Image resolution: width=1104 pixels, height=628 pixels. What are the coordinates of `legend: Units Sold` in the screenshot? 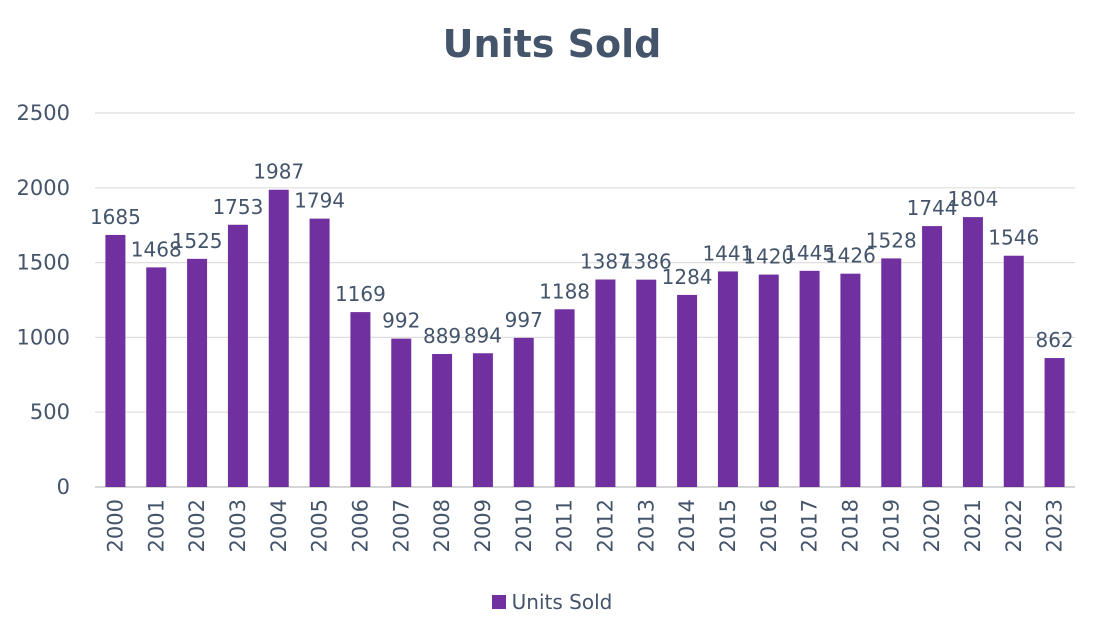 It's located at (552, 602).